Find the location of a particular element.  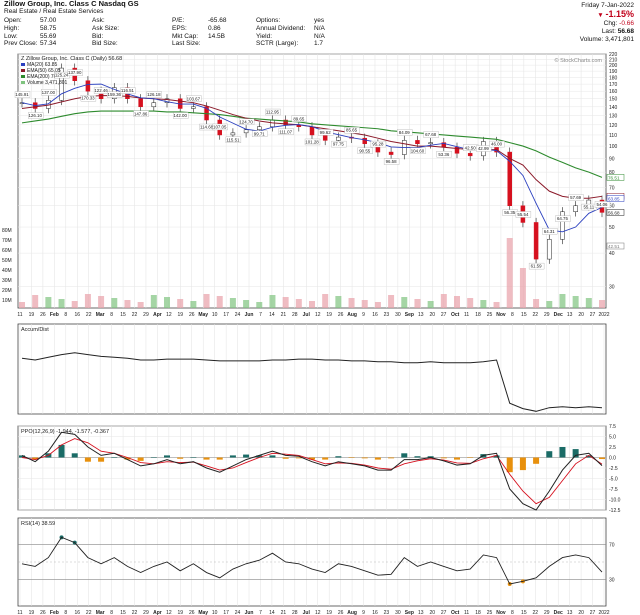

x-tick-label: 28 is located at coordinates (295, 315).